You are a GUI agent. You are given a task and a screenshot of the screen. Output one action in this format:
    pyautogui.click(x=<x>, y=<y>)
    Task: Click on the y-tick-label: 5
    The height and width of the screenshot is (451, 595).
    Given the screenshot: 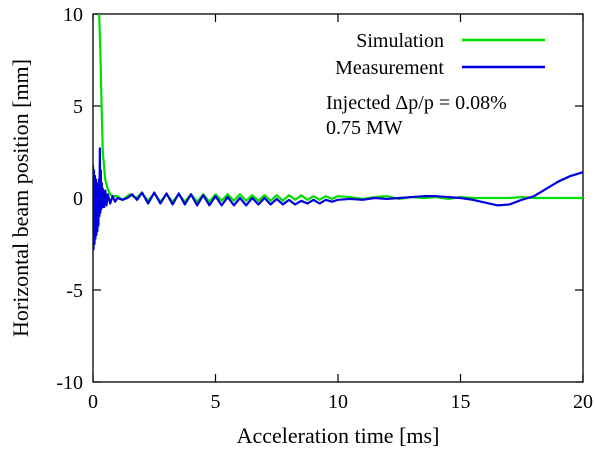 What is the action you would take?
    pyautogui.click(x=78, y=107)
    